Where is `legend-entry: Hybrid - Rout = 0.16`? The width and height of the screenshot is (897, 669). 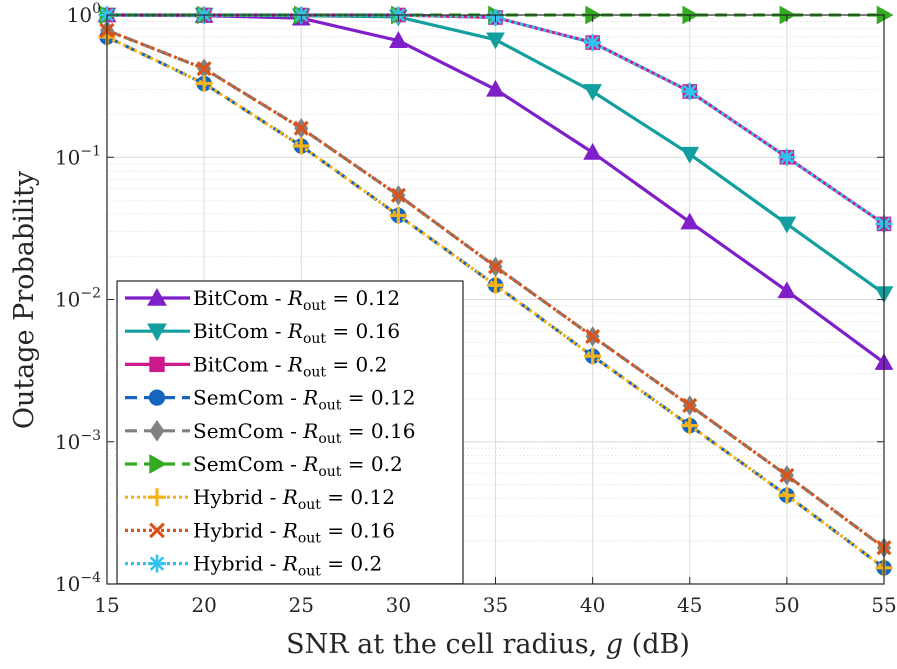 legend-entry: Hybrid - Rout = 0.16 is located at coordinates (260, 532).